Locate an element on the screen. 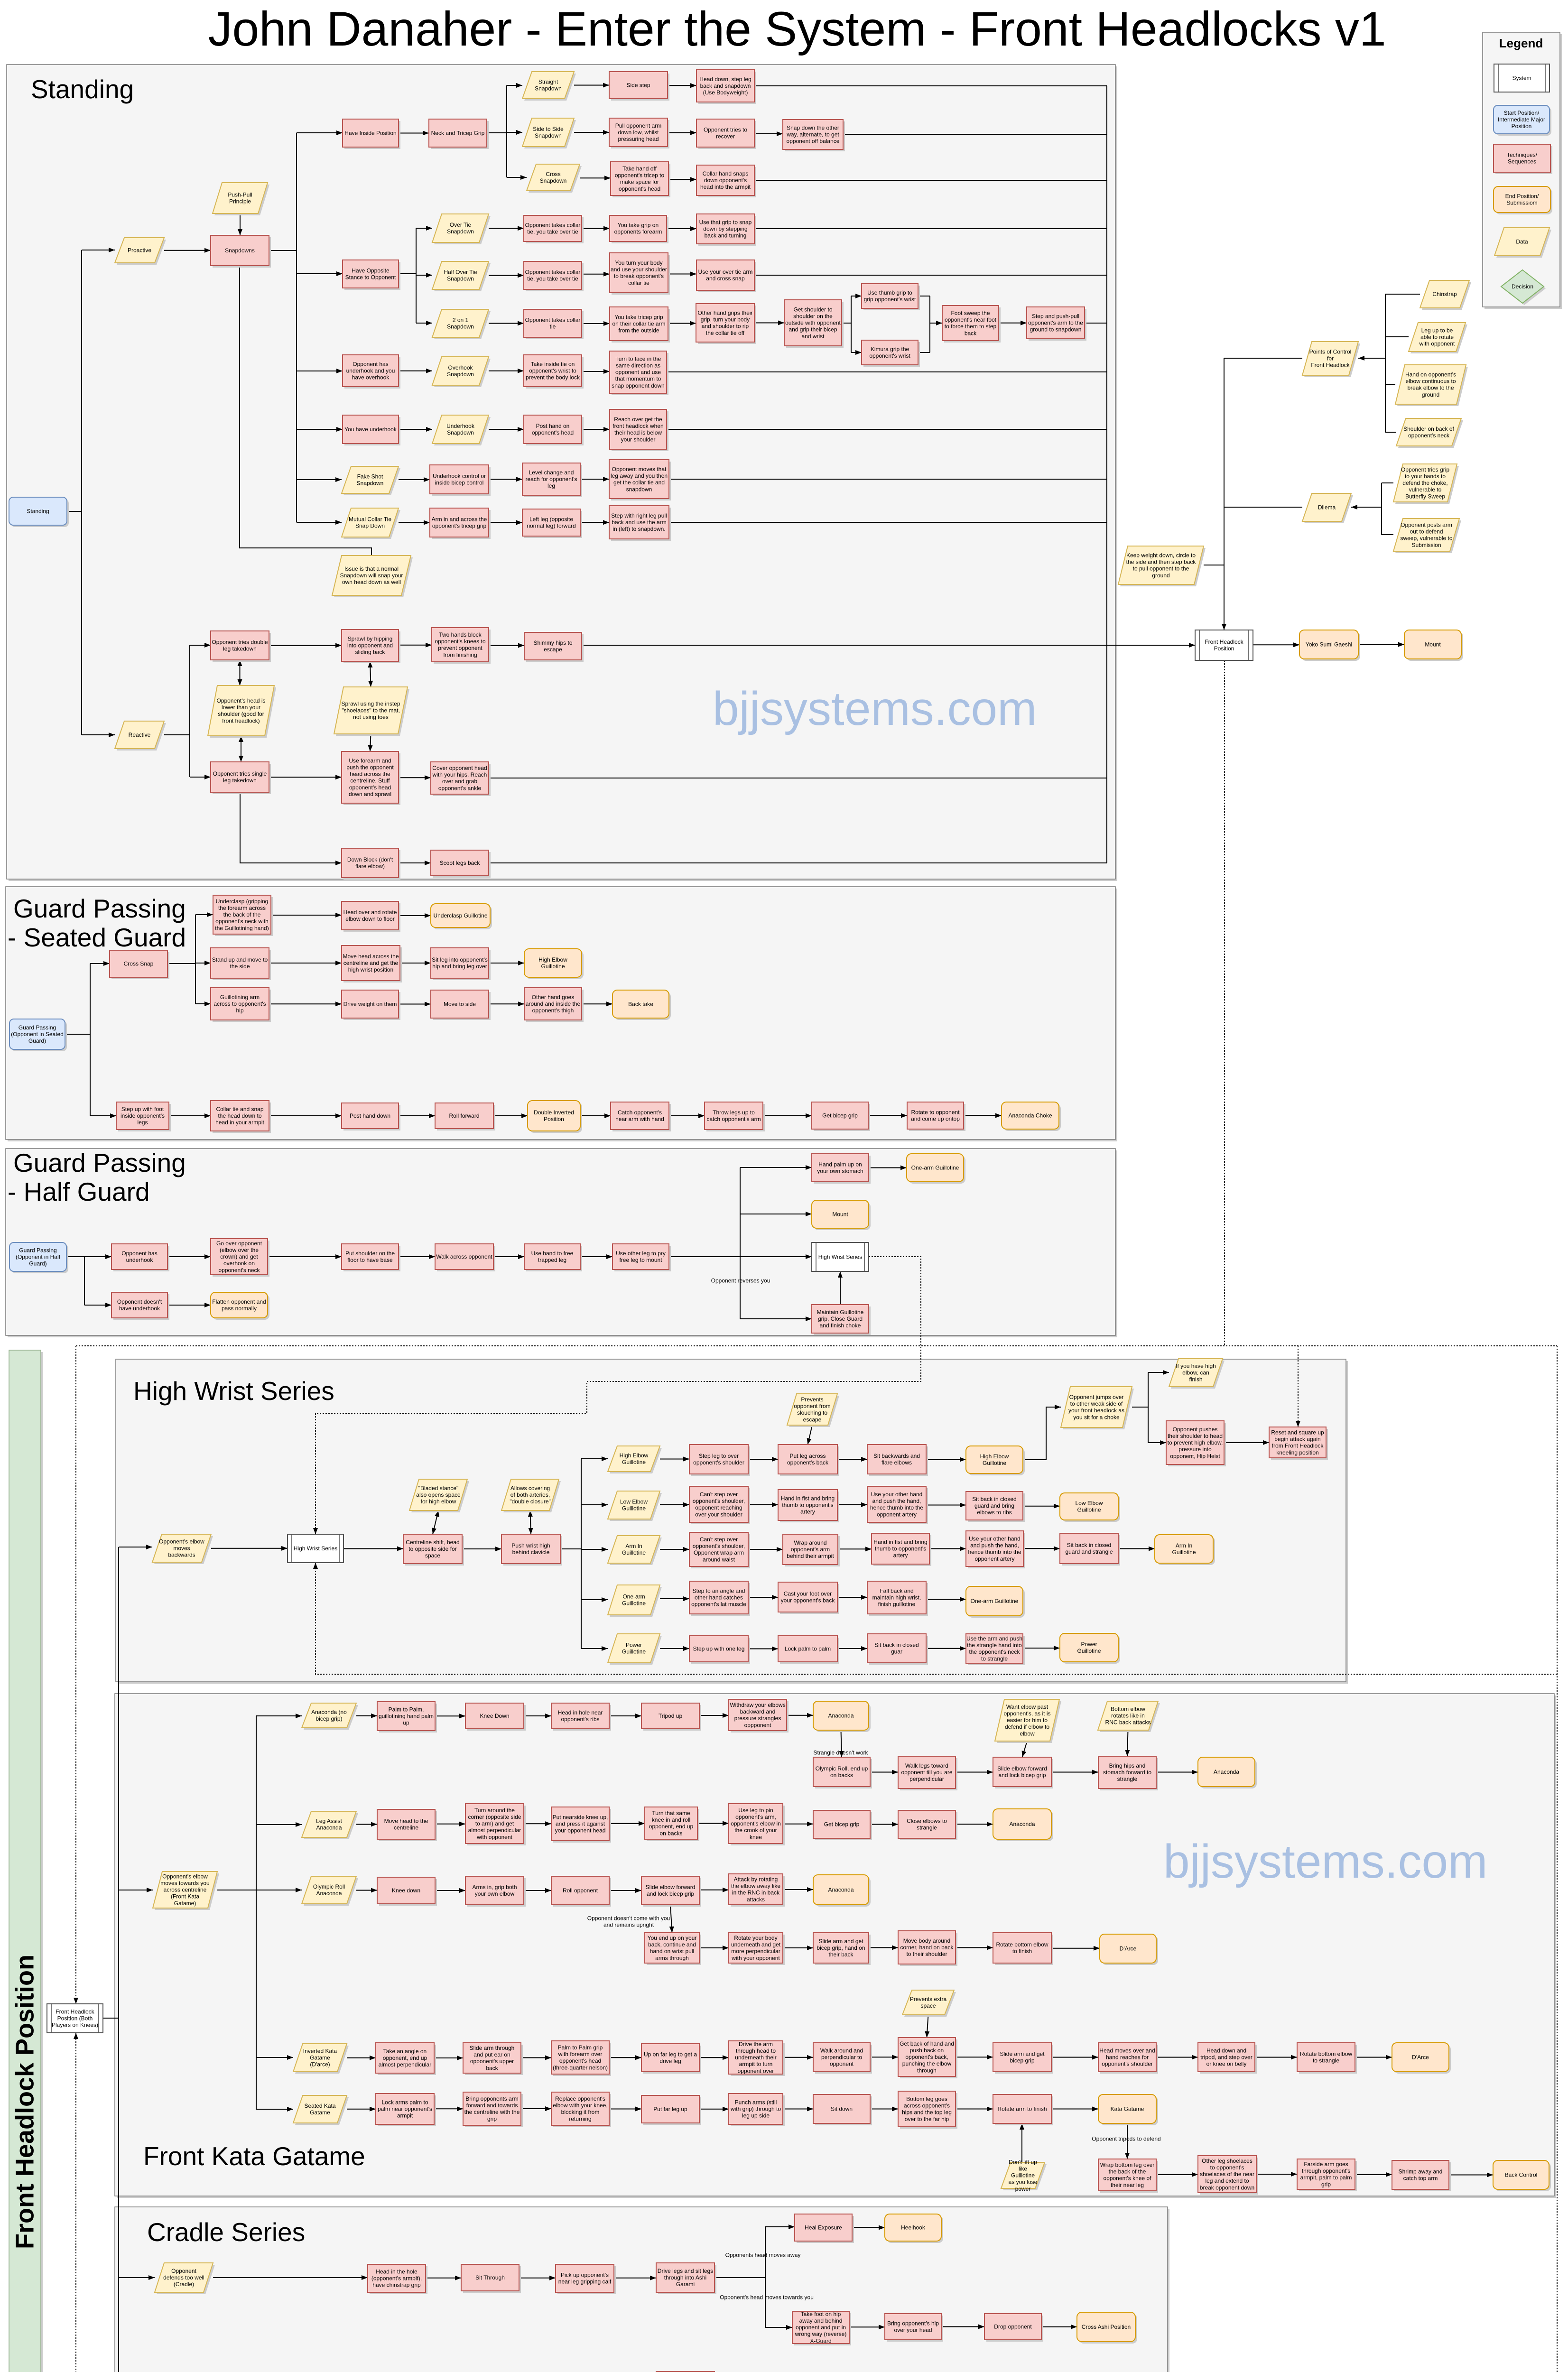 This screenshot has height=2372, width=1568. svg-text: Head moves over and is located at coordinates (1127, 2051).